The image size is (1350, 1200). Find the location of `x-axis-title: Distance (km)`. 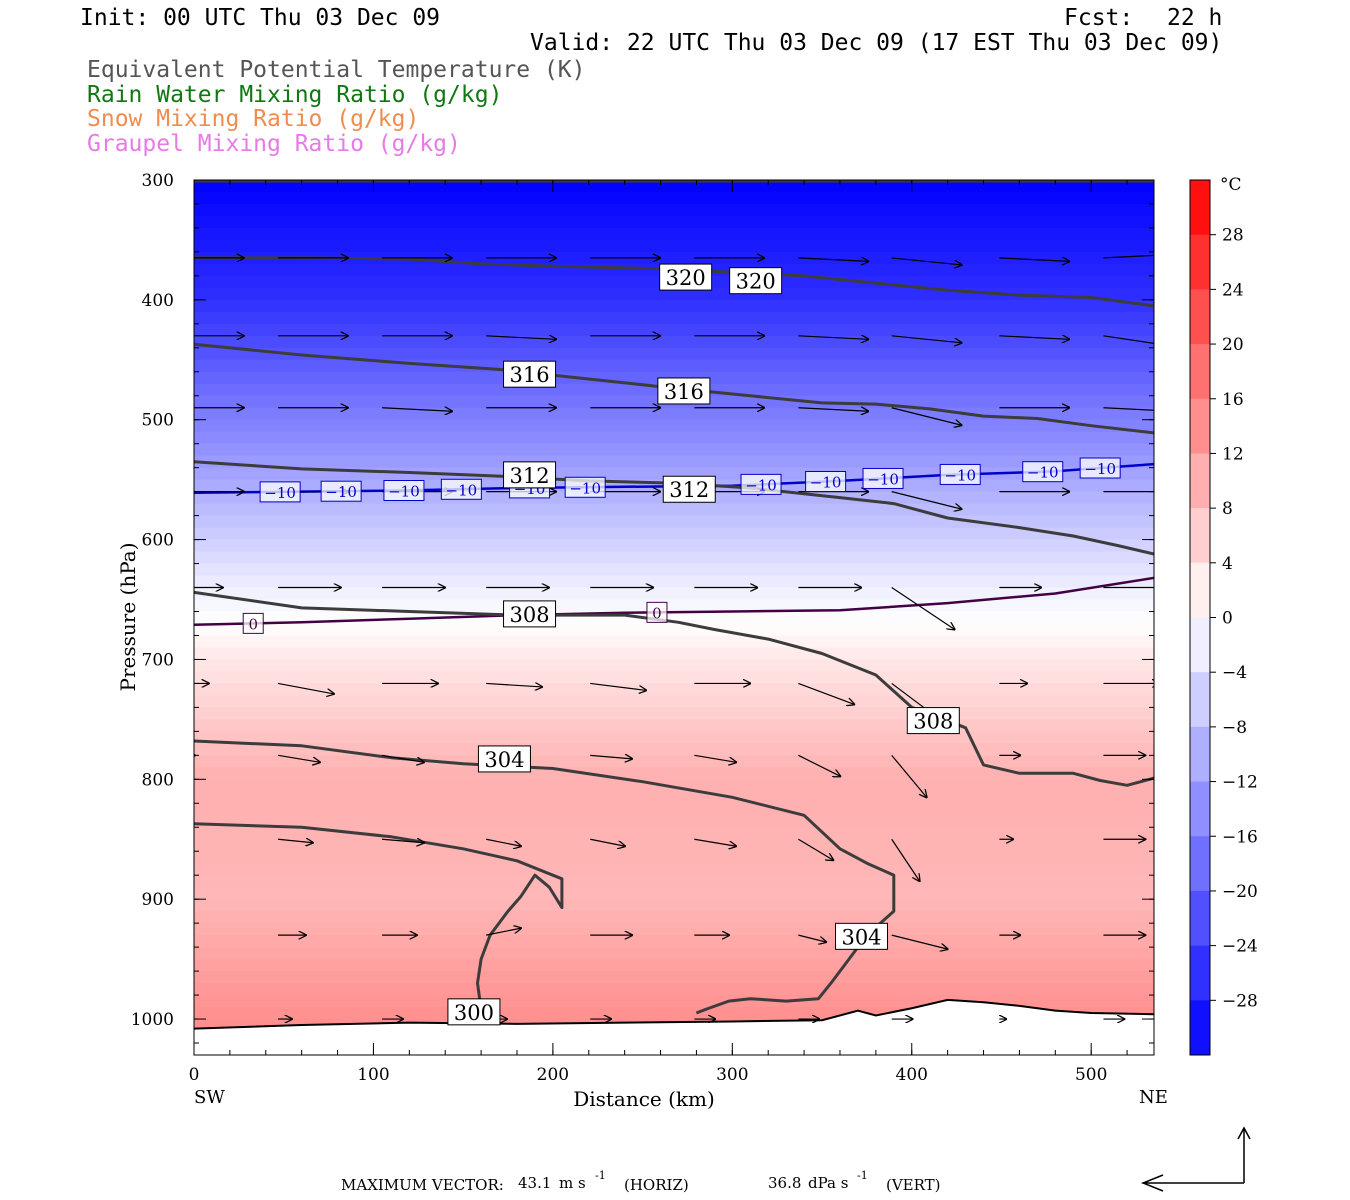

x-axis-title: Distance (km) is located at coordinates (644, 1099).